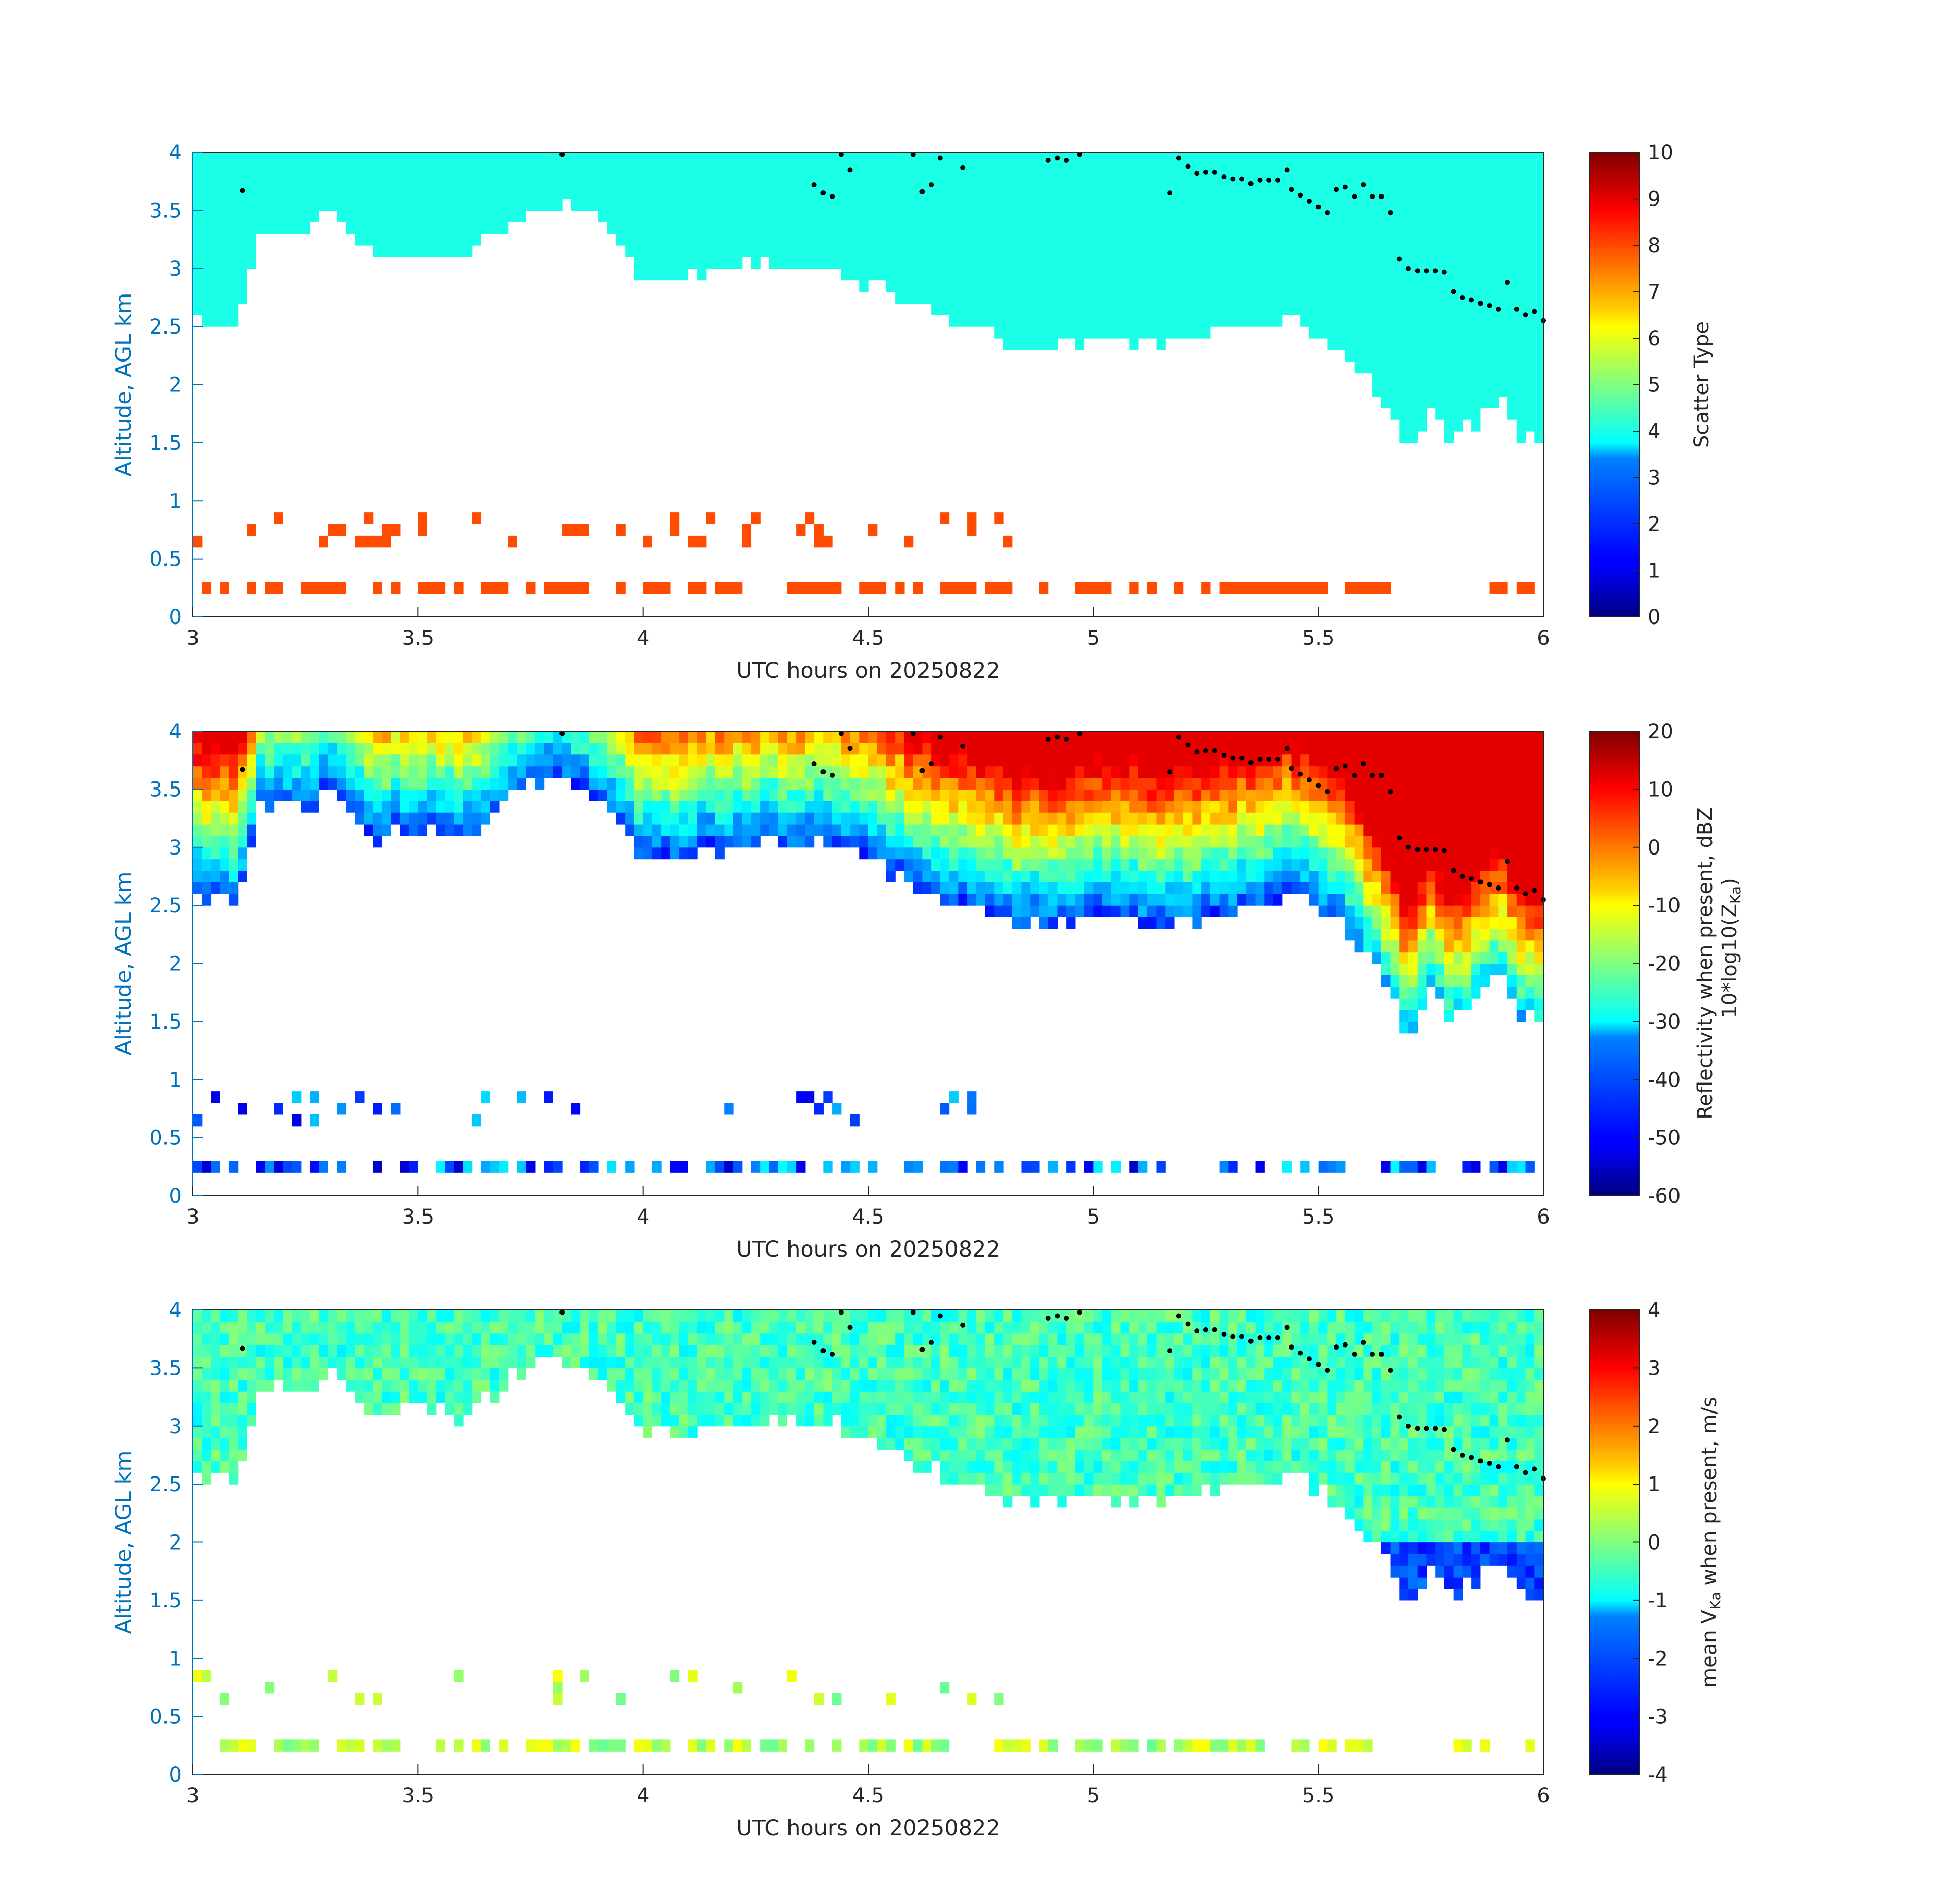 This screenshot has height=1904, width=1942. Describe the element at coordinates (1372, 775) in the screenshot. I see `marker-point` at that location.